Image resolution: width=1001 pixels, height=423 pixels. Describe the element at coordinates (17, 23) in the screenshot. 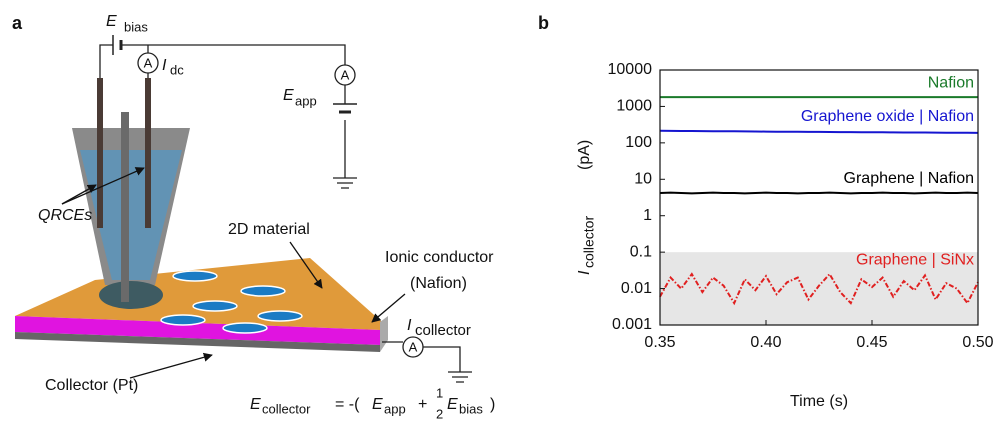

I see `panel-letter: a` at that location.